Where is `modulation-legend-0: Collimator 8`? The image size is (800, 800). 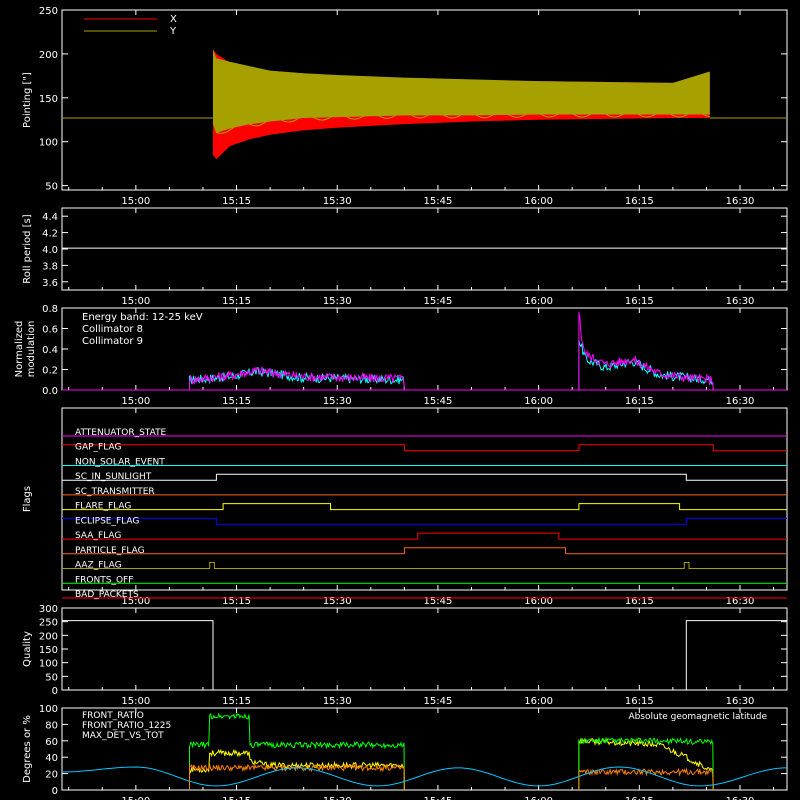
modulation-legend-0: Collimator 8 is located at coordinates (112, 329).